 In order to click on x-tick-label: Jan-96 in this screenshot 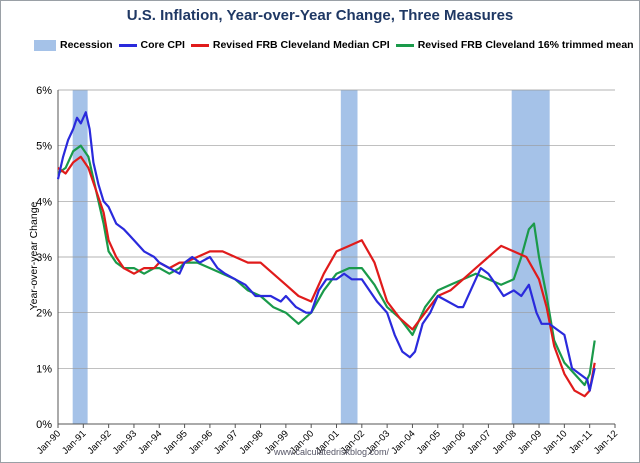, I will do `click(201, 442)`.